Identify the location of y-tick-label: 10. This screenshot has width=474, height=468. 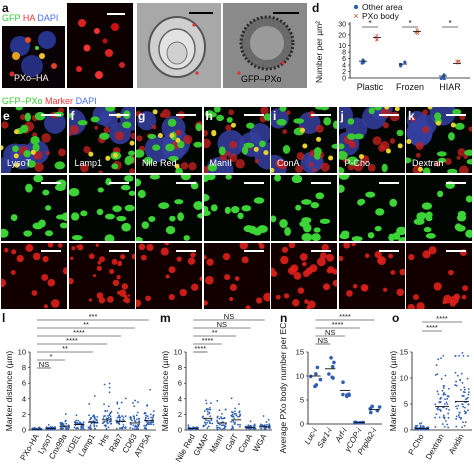
(342, 46).